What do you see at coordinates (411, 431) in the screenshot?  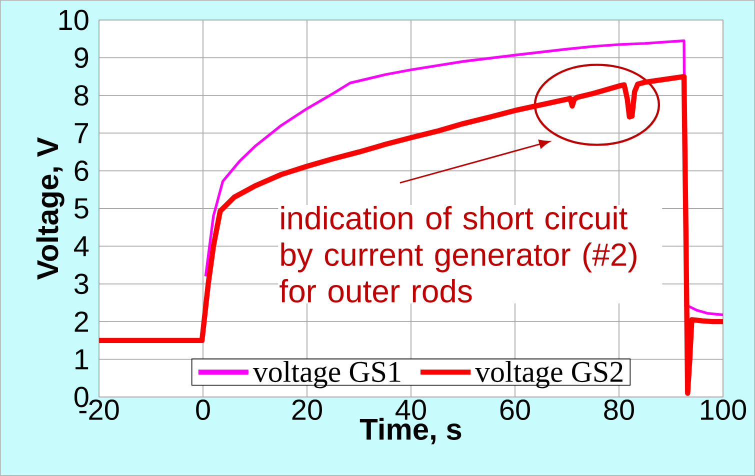 I see `x-axis-title: Time, s` at bounding box center [411, 431].